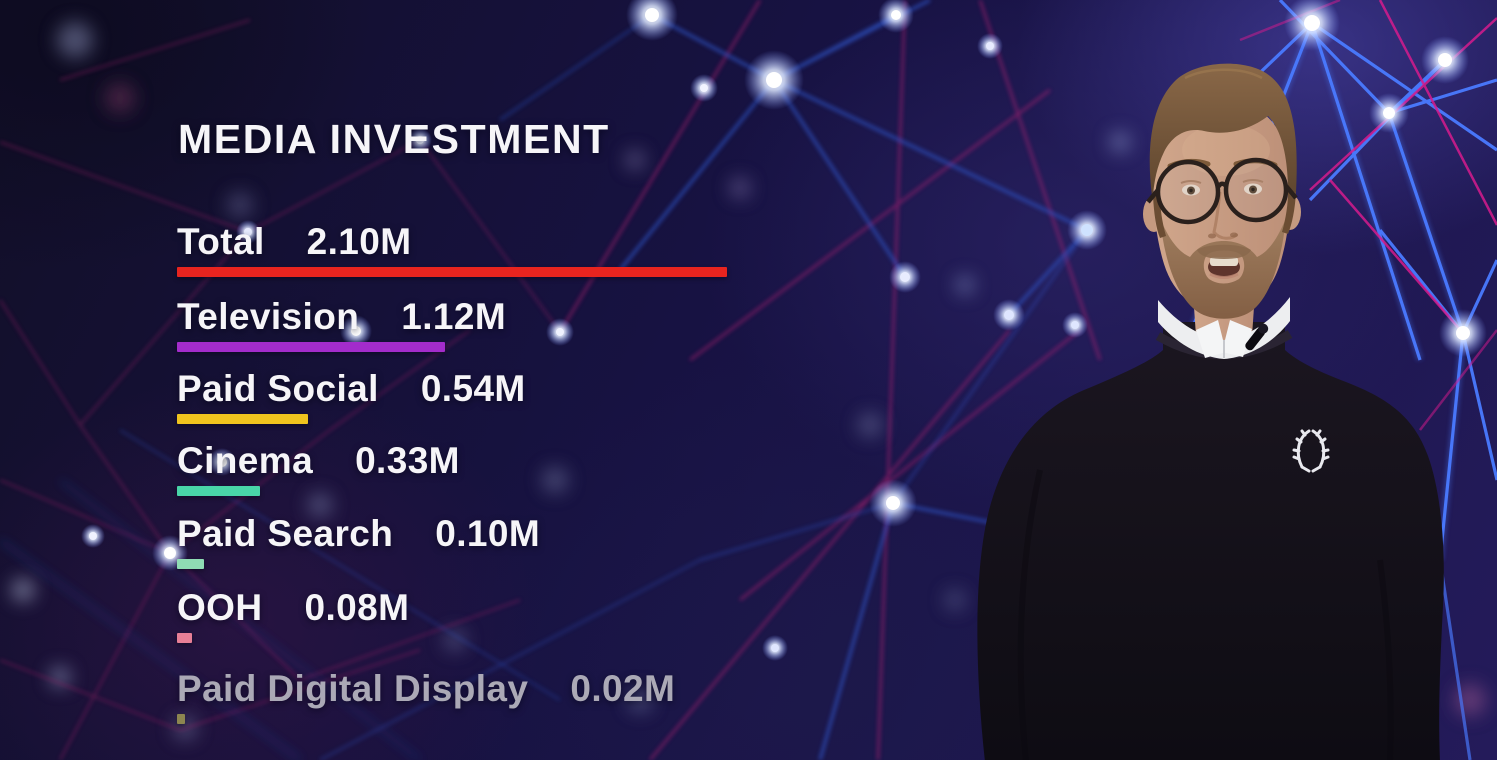  Describe the element at coordinates (190, 564) in the screenshot. I see `bar-paid-search` at that location.